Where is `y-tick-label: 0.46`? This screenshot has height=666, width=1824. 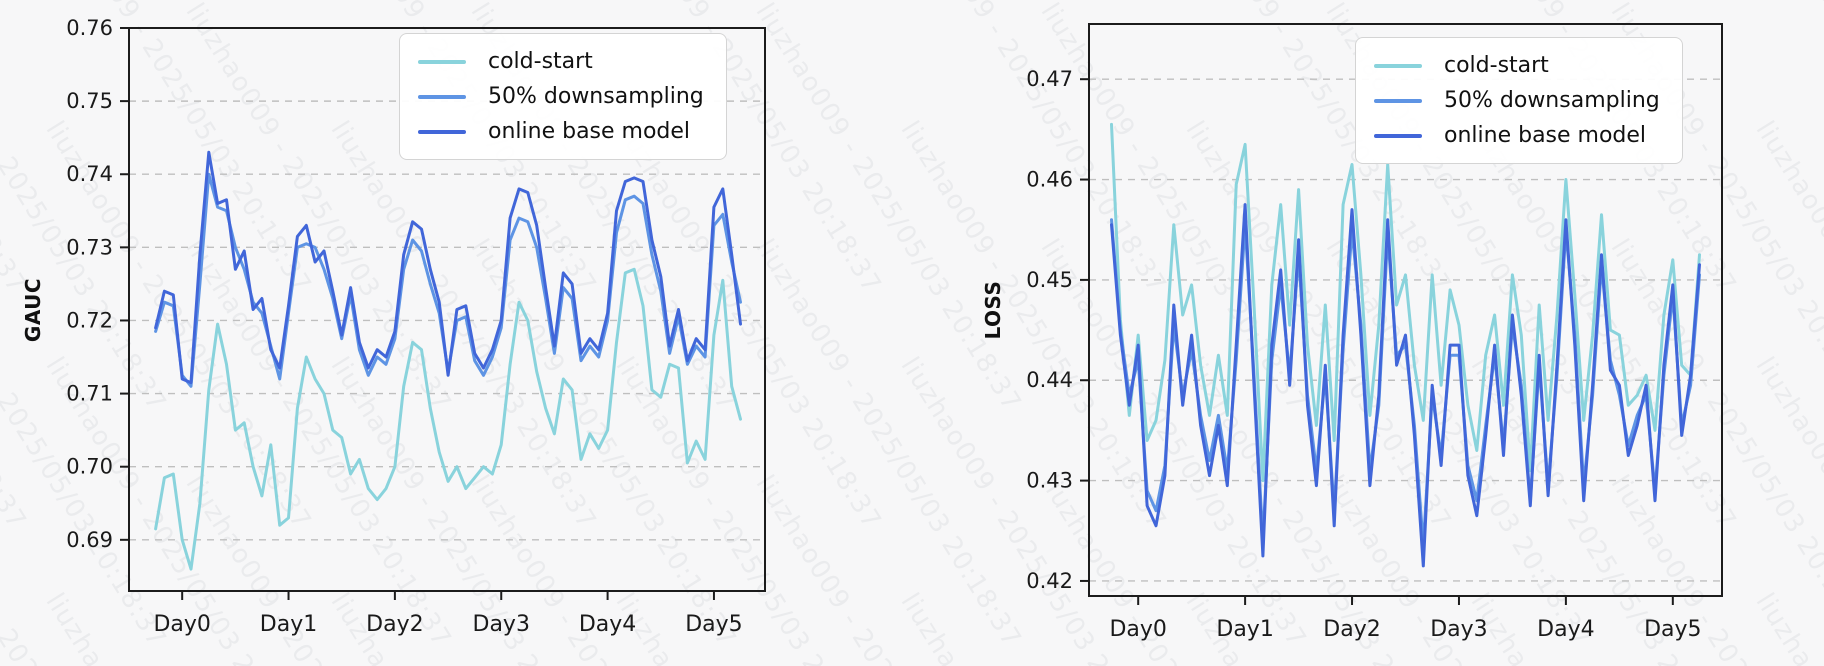
y-tick-label: 0.46 is located at coordinates (1049, 180).